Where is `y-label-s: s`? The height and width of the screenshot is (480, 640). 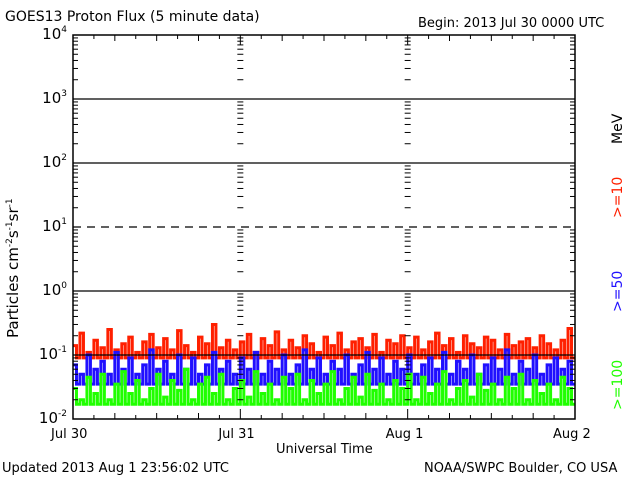
y-label-s: s is located at coordinates (13, 234).